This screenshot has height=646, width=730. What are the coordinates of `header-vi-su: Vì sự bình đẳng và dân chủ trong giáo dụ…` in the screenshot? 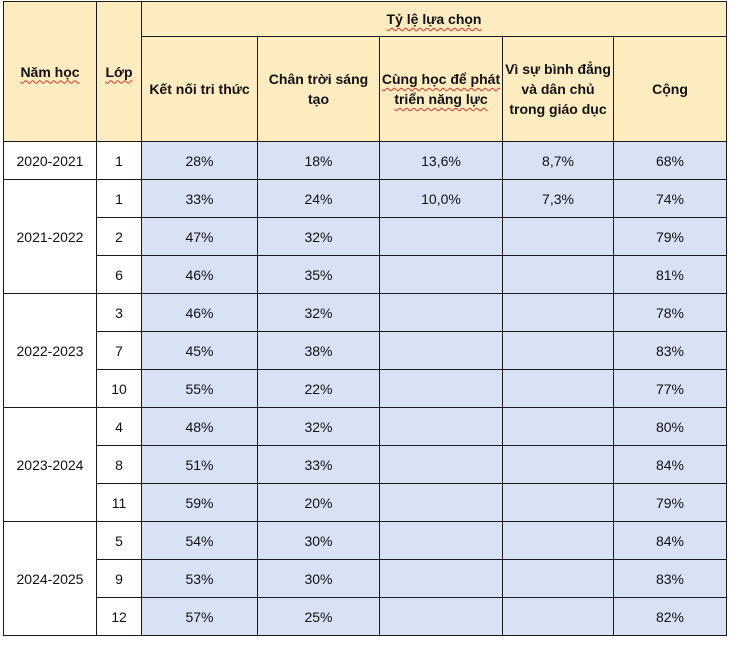 It's located at (558, 89).